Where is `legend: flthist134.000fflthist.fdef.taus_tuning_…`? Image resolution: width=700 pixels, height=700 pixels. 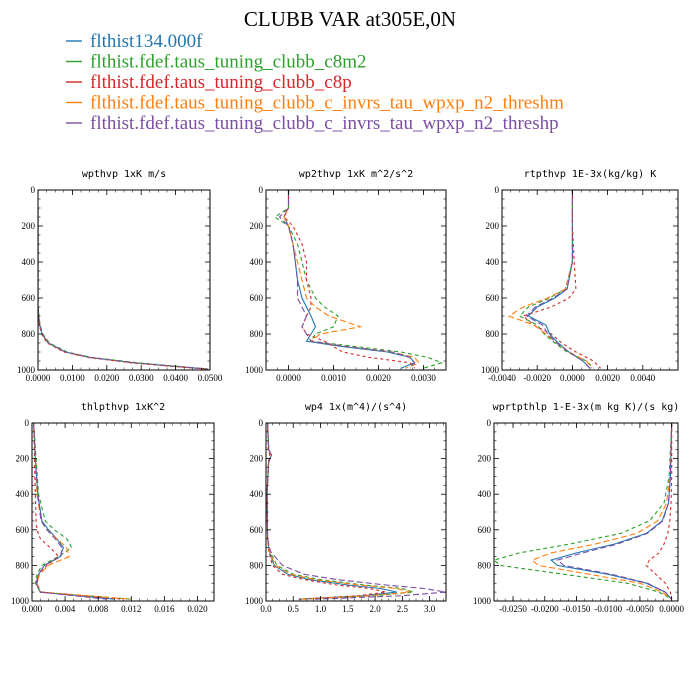
legend: flthist134.000fflthist.fdef.taus_tuning_… is located at coordinates (315, 82).